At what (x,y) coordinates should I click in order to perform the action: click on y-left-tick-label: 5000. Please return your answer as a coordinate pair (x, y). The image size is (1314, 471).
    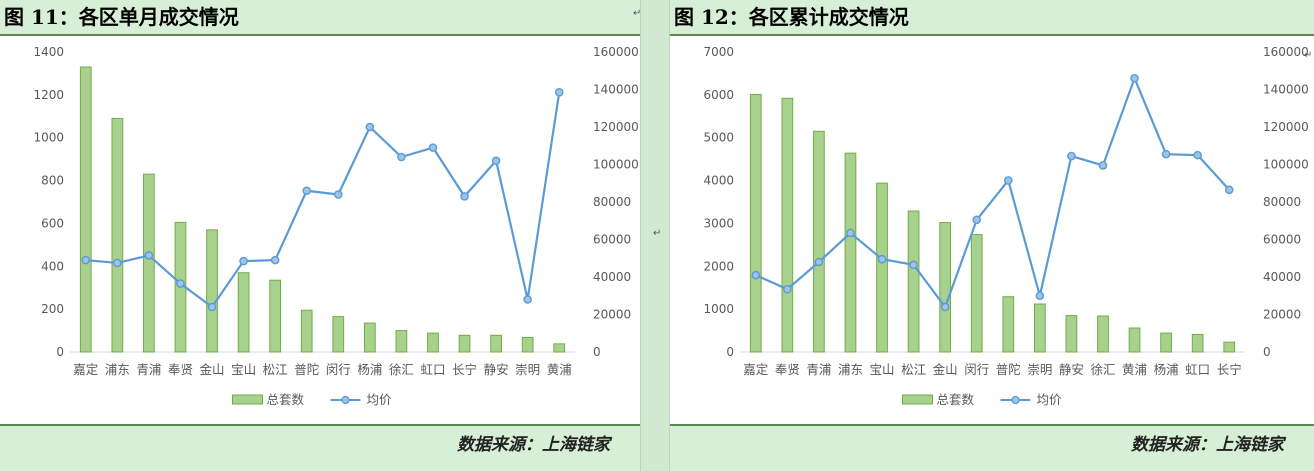
    Looking at the image, I should click on (718, 138).